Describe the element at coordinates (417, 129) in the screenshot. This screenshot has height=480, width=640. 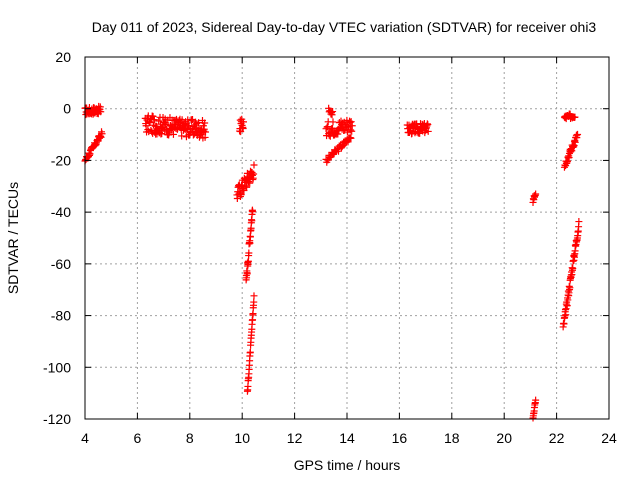
I see `series-arc-16.3h` at that location.